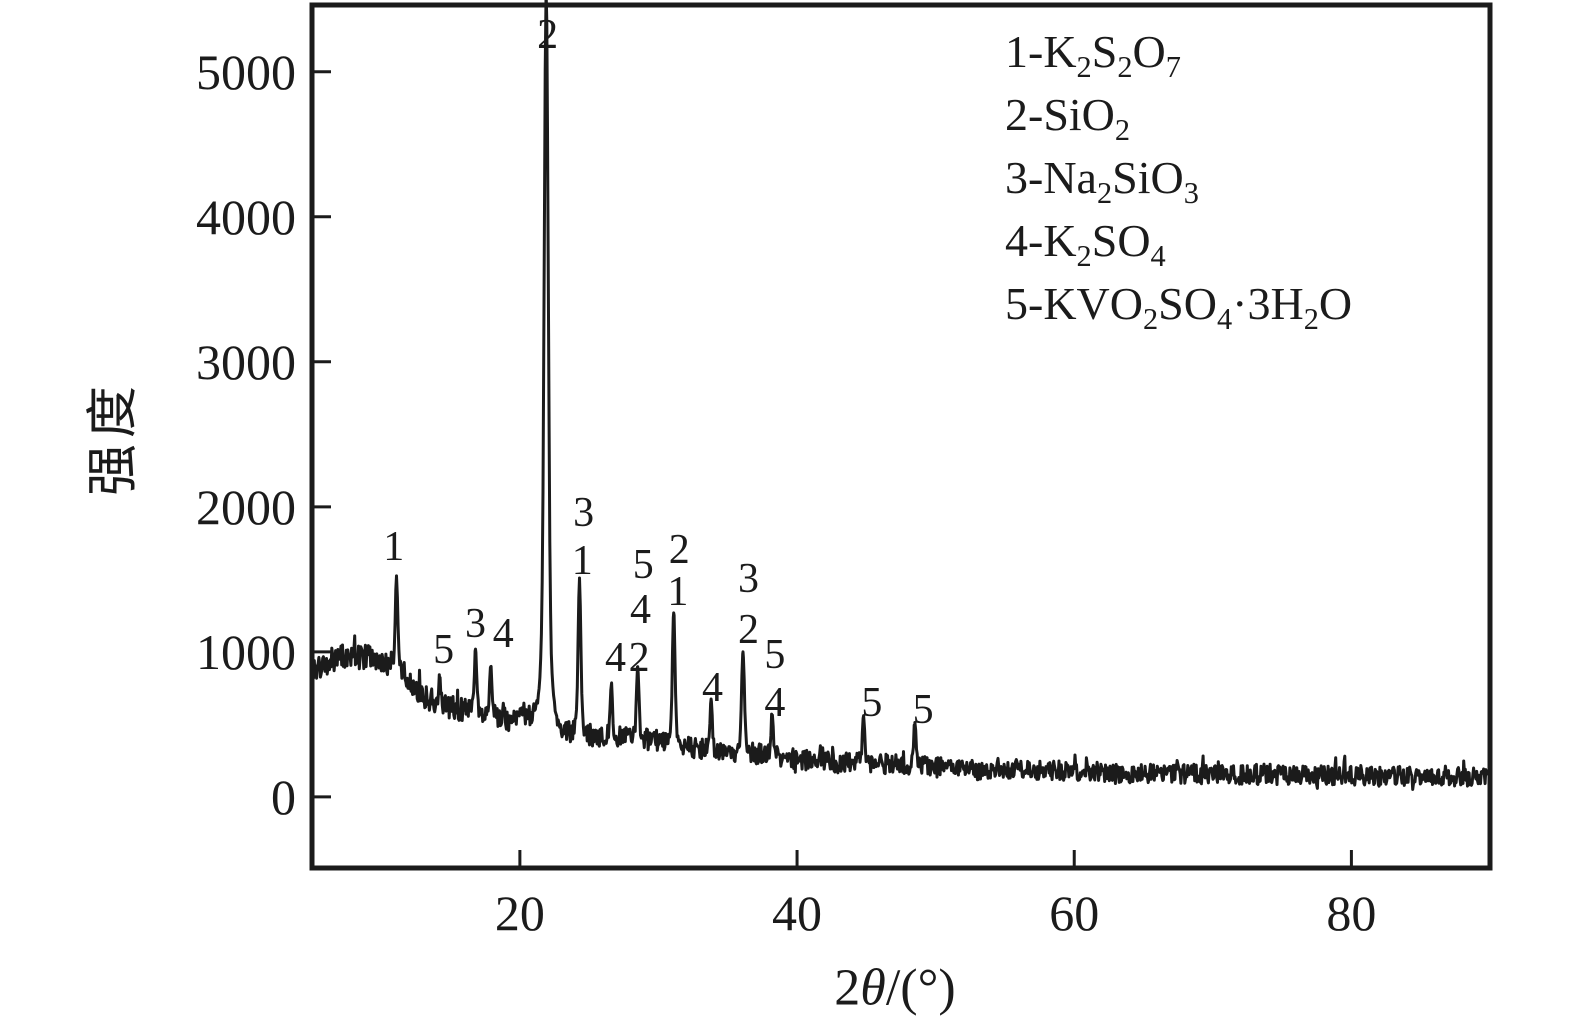 The image size is (1575, 1026). Describe the element at coordinates (114, 438) in the screenshot. I see `y-axis-title: 强度` at that location.